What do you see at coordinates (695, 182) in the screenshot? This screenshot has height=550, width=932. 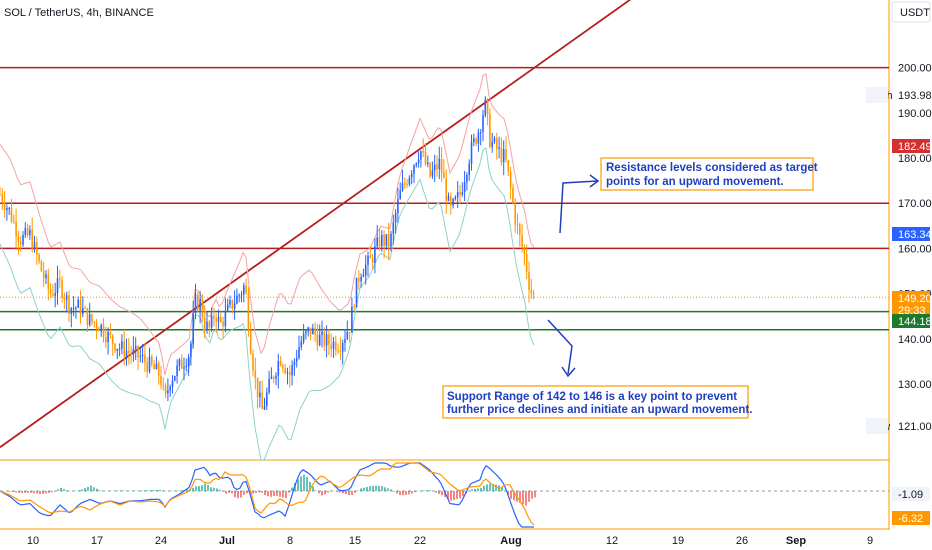 I see `resistance-note-line2: points for an upward movement.` at bounding box center [695, 182].